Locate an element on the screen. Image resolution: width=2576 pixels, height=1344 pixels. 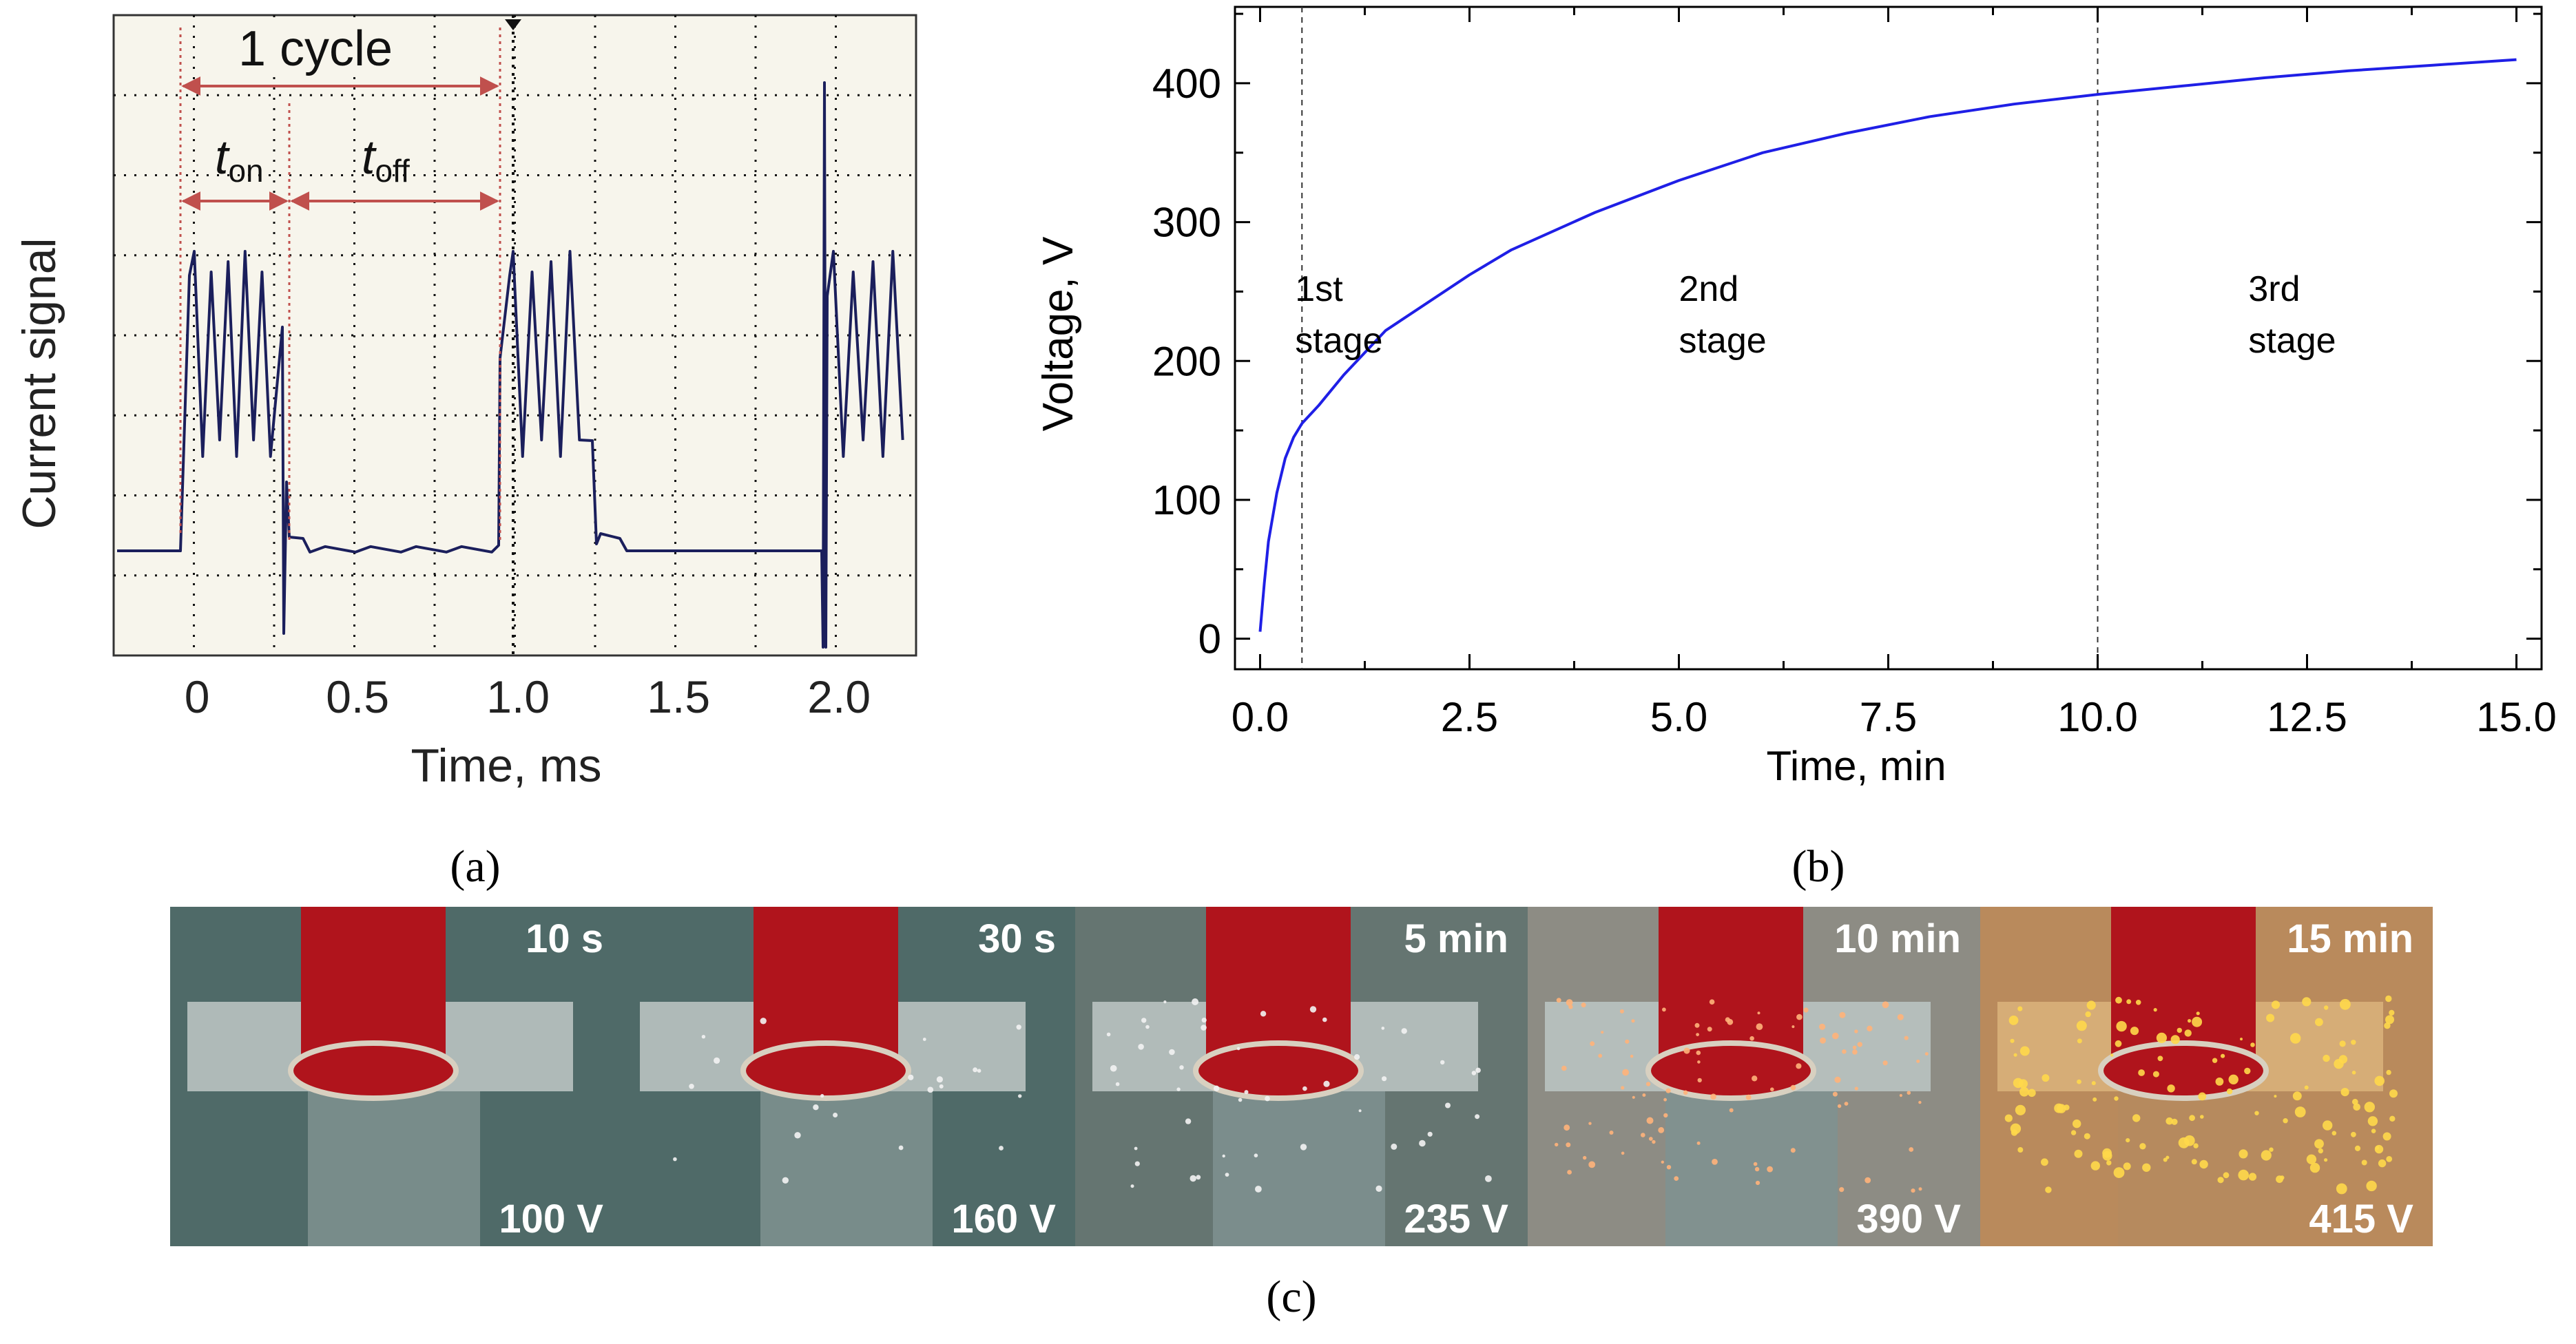
x-tick-label: 0.5 is located at coordinates (357, 696).